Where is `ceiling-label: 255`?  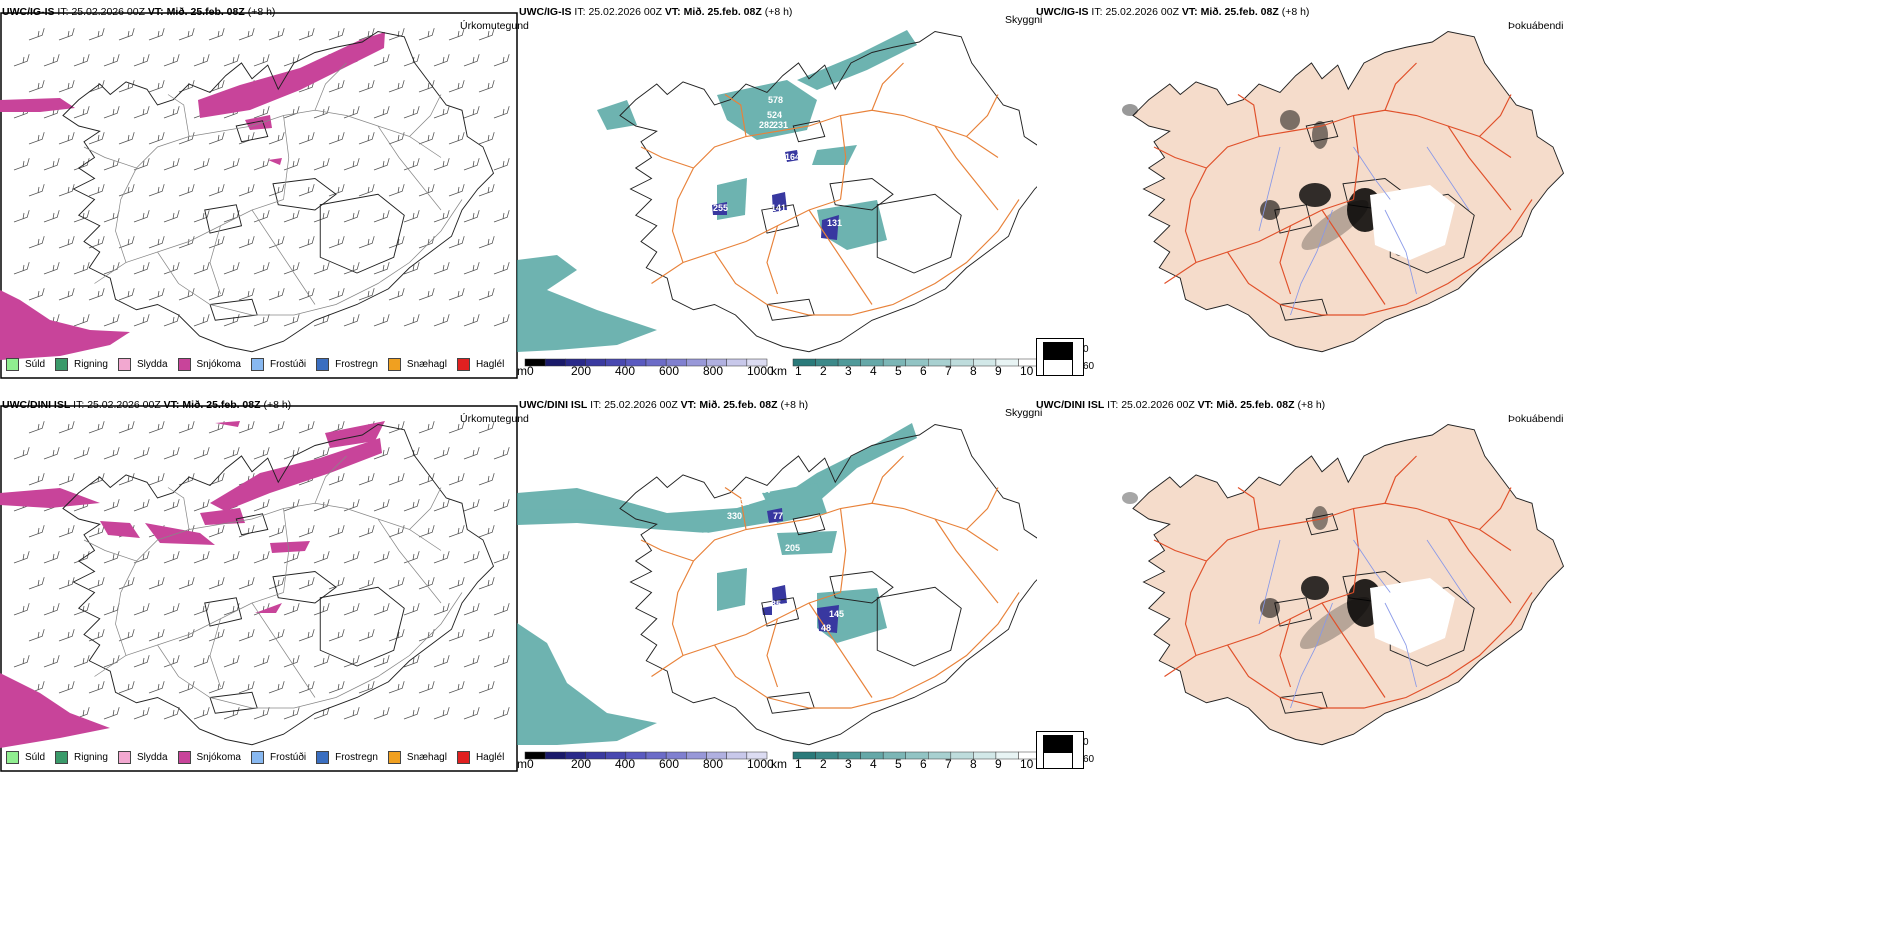 ceiling-label: 255 is located at coordinates (720, 208).